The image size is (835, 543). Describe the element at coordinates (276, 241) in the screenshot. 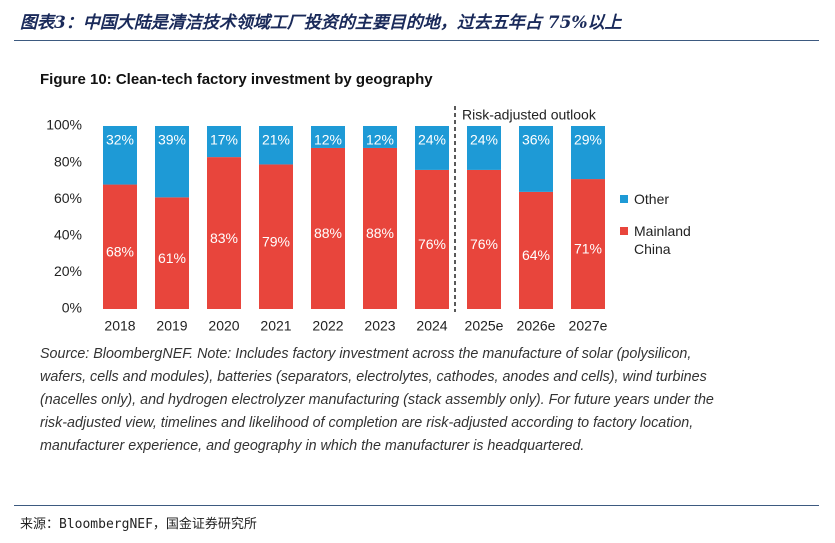

I see `data-label: 79%` at that location.